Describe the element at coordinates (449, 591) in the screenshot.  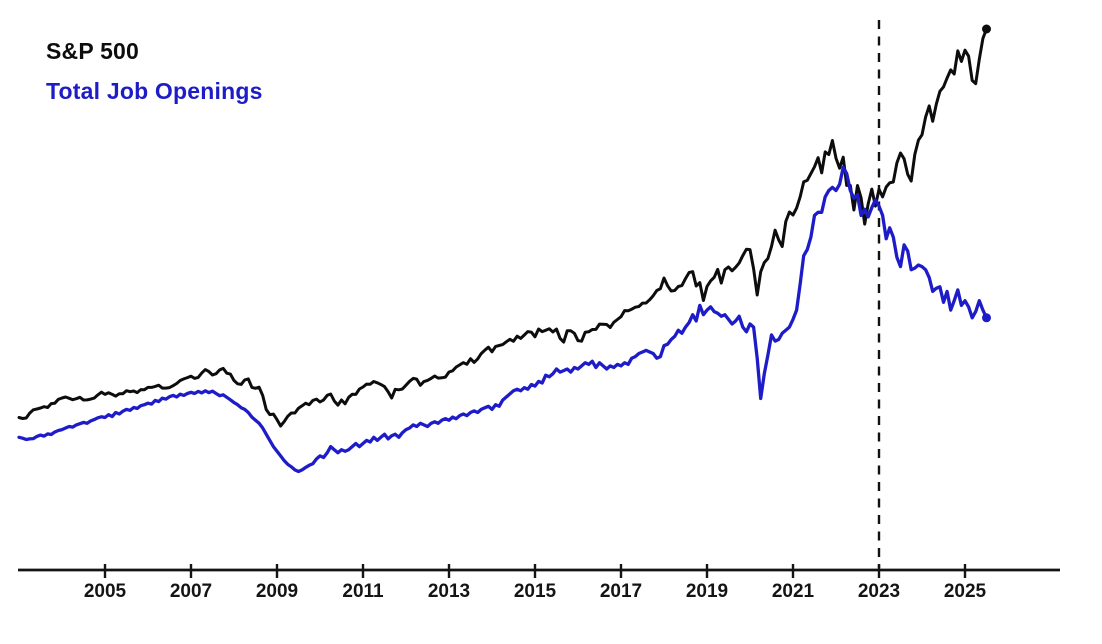
I see `tick-label-2013: 2013` at that location.